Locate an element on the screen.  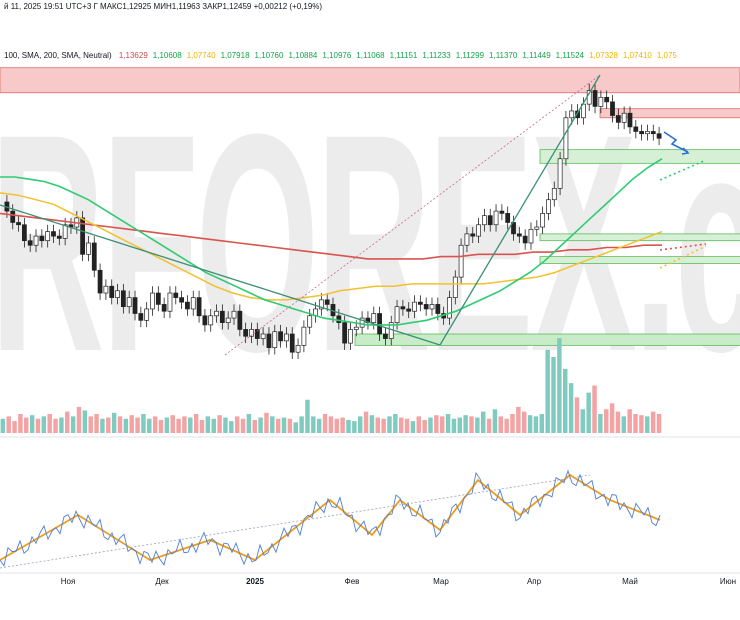
oscillator-zigzag is located at coordinates (330, 517).